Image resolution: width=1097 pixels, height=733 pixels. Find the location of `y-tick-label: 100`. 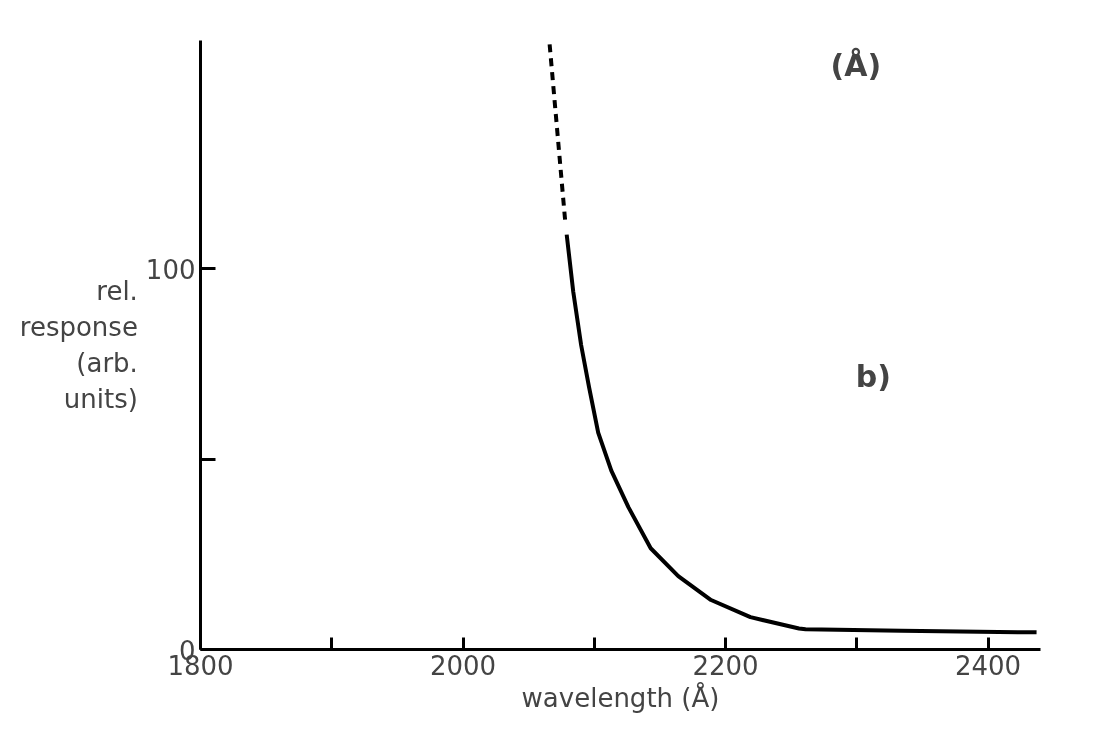

y-tick-label: 100 is located at coordinates (170, 269).